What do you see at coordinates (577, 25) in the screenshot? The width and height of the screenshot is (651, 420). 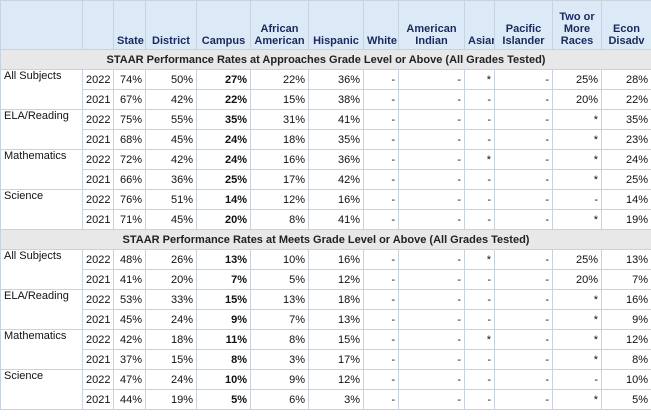 I see `column-header: Two or More Races` at bounding box center [577, 25].